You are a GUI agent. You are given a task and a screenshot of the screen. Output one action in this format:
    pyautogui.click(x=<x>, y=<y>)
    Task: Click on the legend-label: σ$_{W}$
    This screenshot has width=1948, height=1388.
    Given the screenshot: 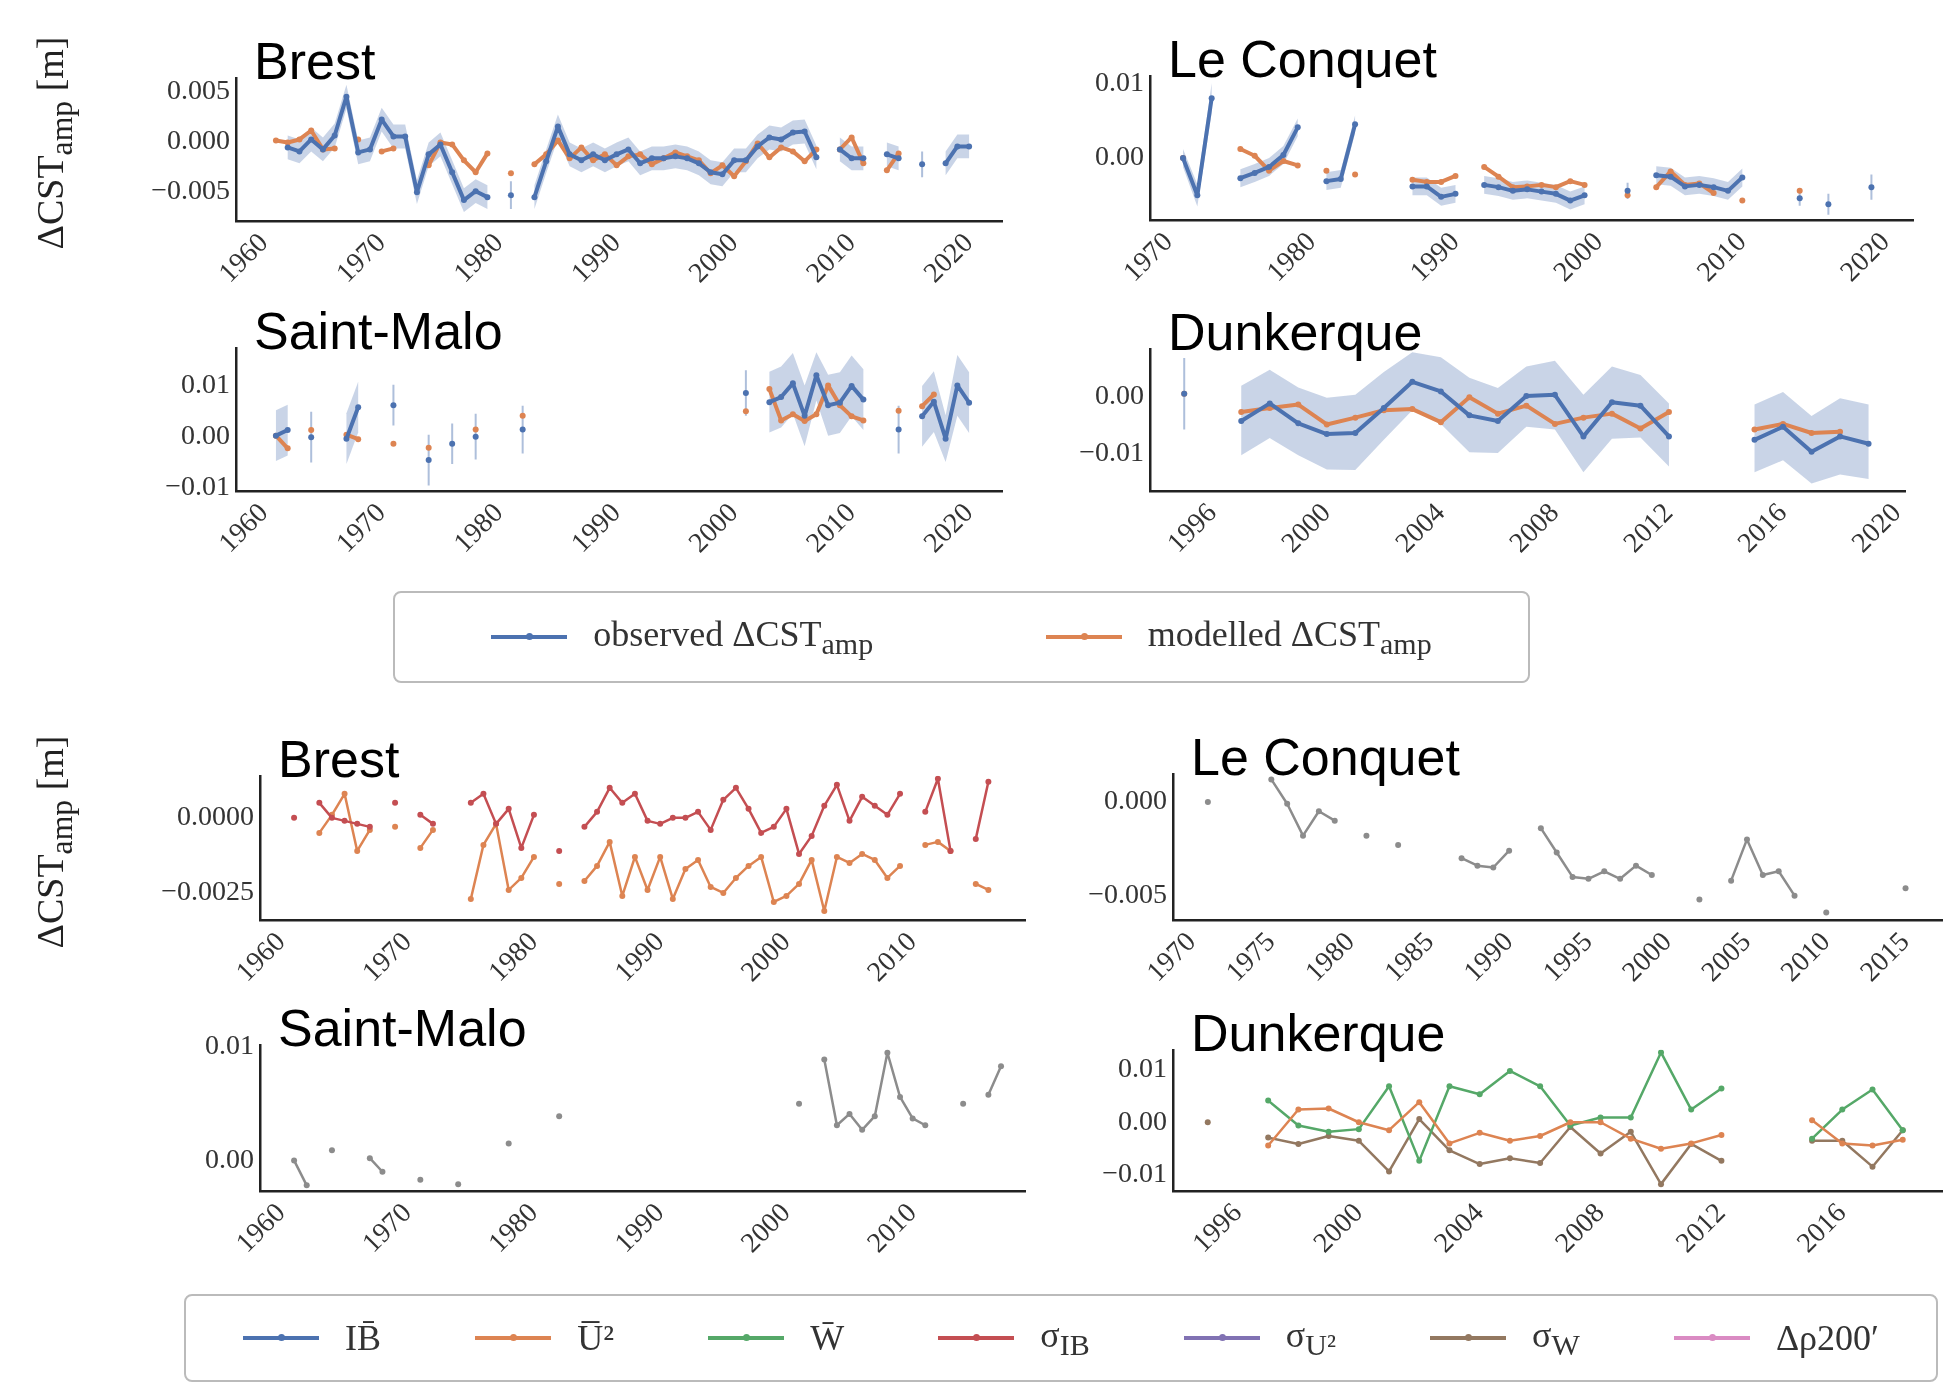 What is the action you would take?
    pyautogui.click(x=1556, y=1338)
    